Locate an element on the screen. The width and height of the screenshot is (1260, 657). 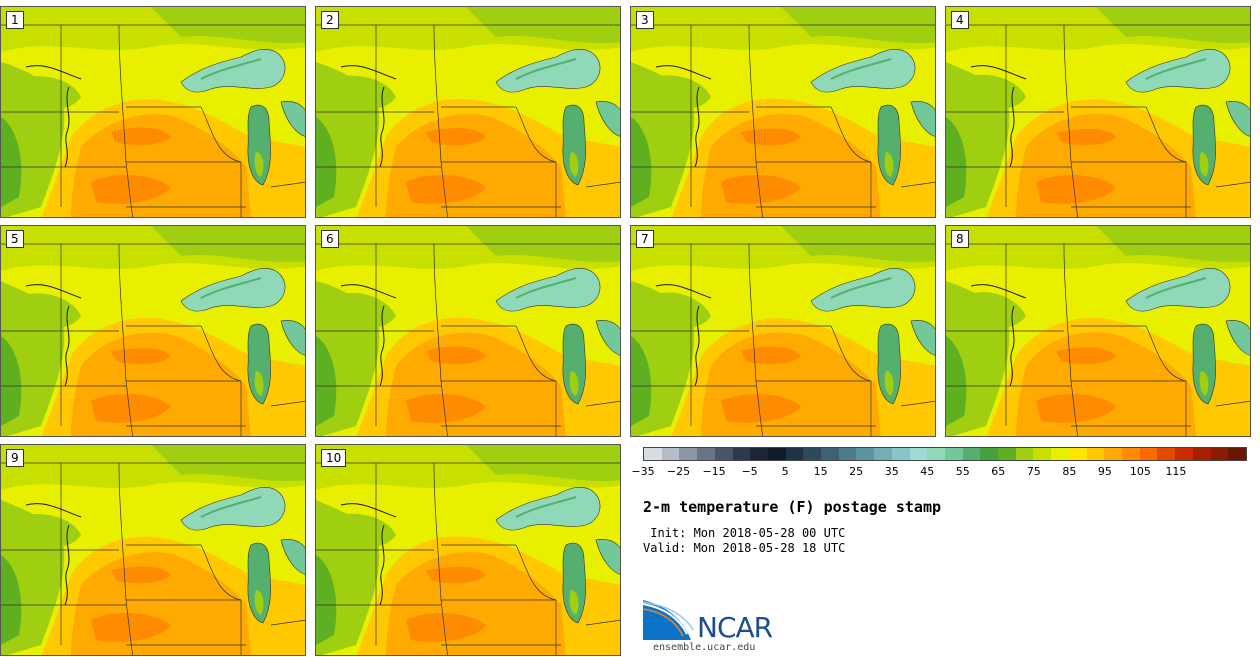
member-number: 2 is located at coordinates (330, 20).